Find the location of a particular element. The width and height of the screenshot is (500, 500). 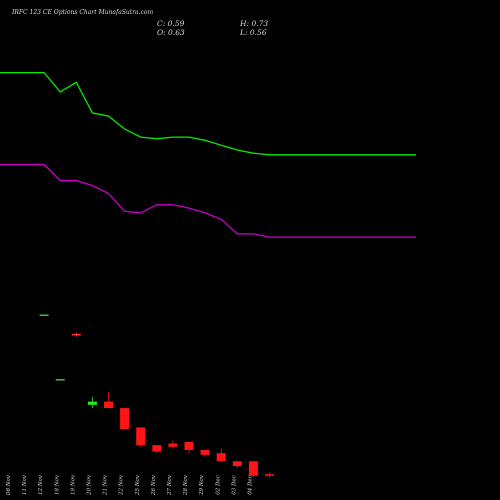

x-tick-label: 29 Nov is located at coordinates (202, 485).